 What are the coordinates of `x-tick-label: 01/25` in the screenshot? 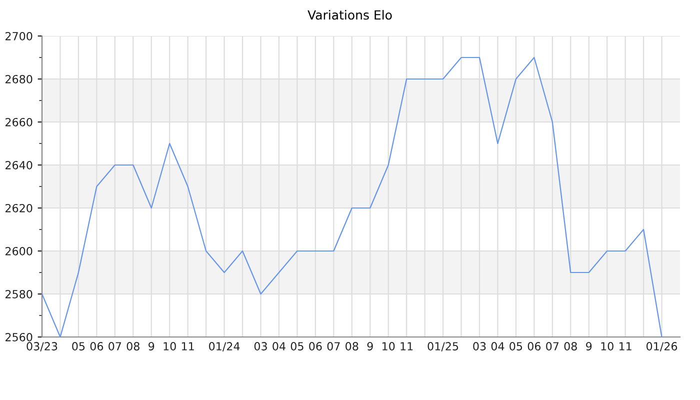 It's located at (443, 347).